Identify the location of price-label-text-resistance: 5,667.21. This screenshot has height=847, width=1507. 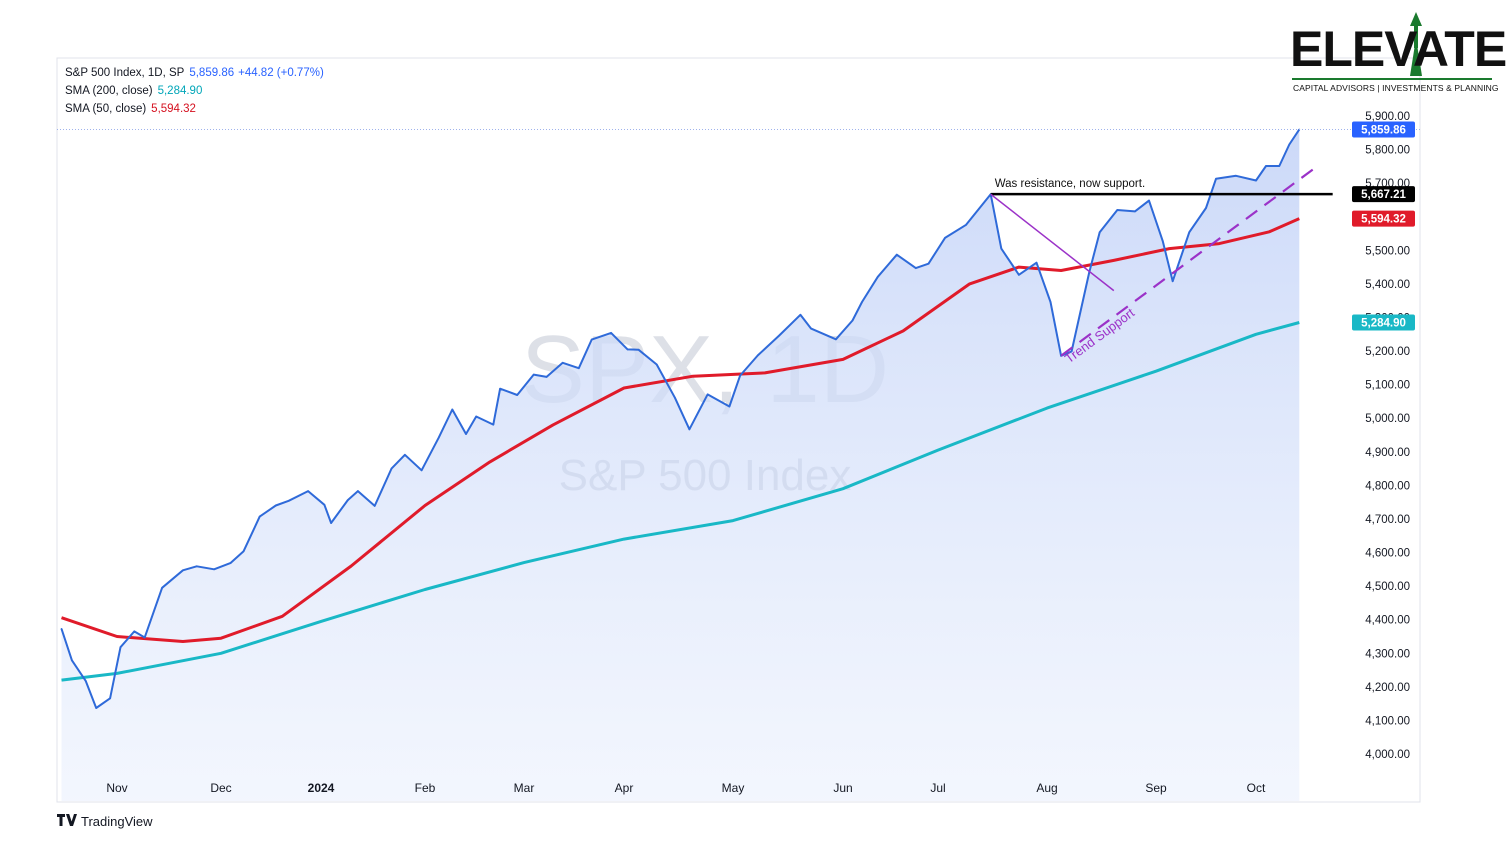
(1383, 195).